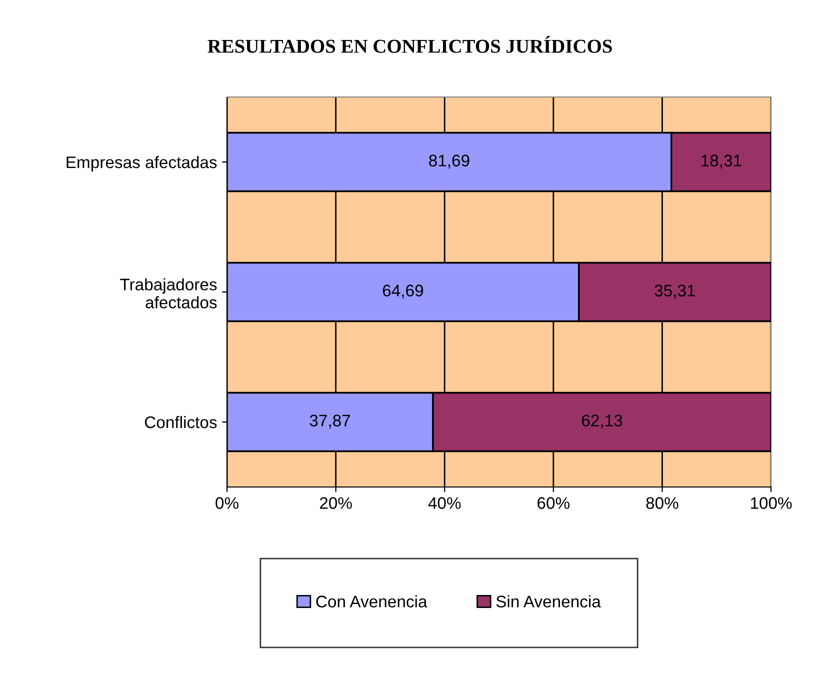 The height and width of the screenshot is (673, 820). I want to click on legend-label: Con Avenencia, so click(372, 601).